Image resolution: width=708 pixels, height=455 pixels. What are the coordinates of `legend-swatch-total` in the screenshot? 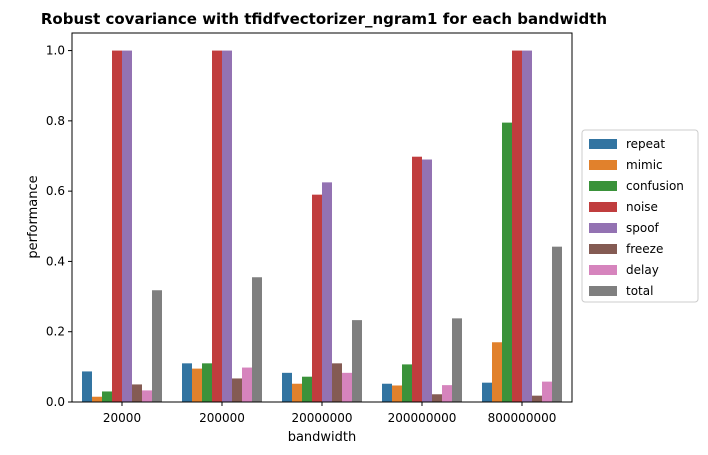 It's located at (603, 291).